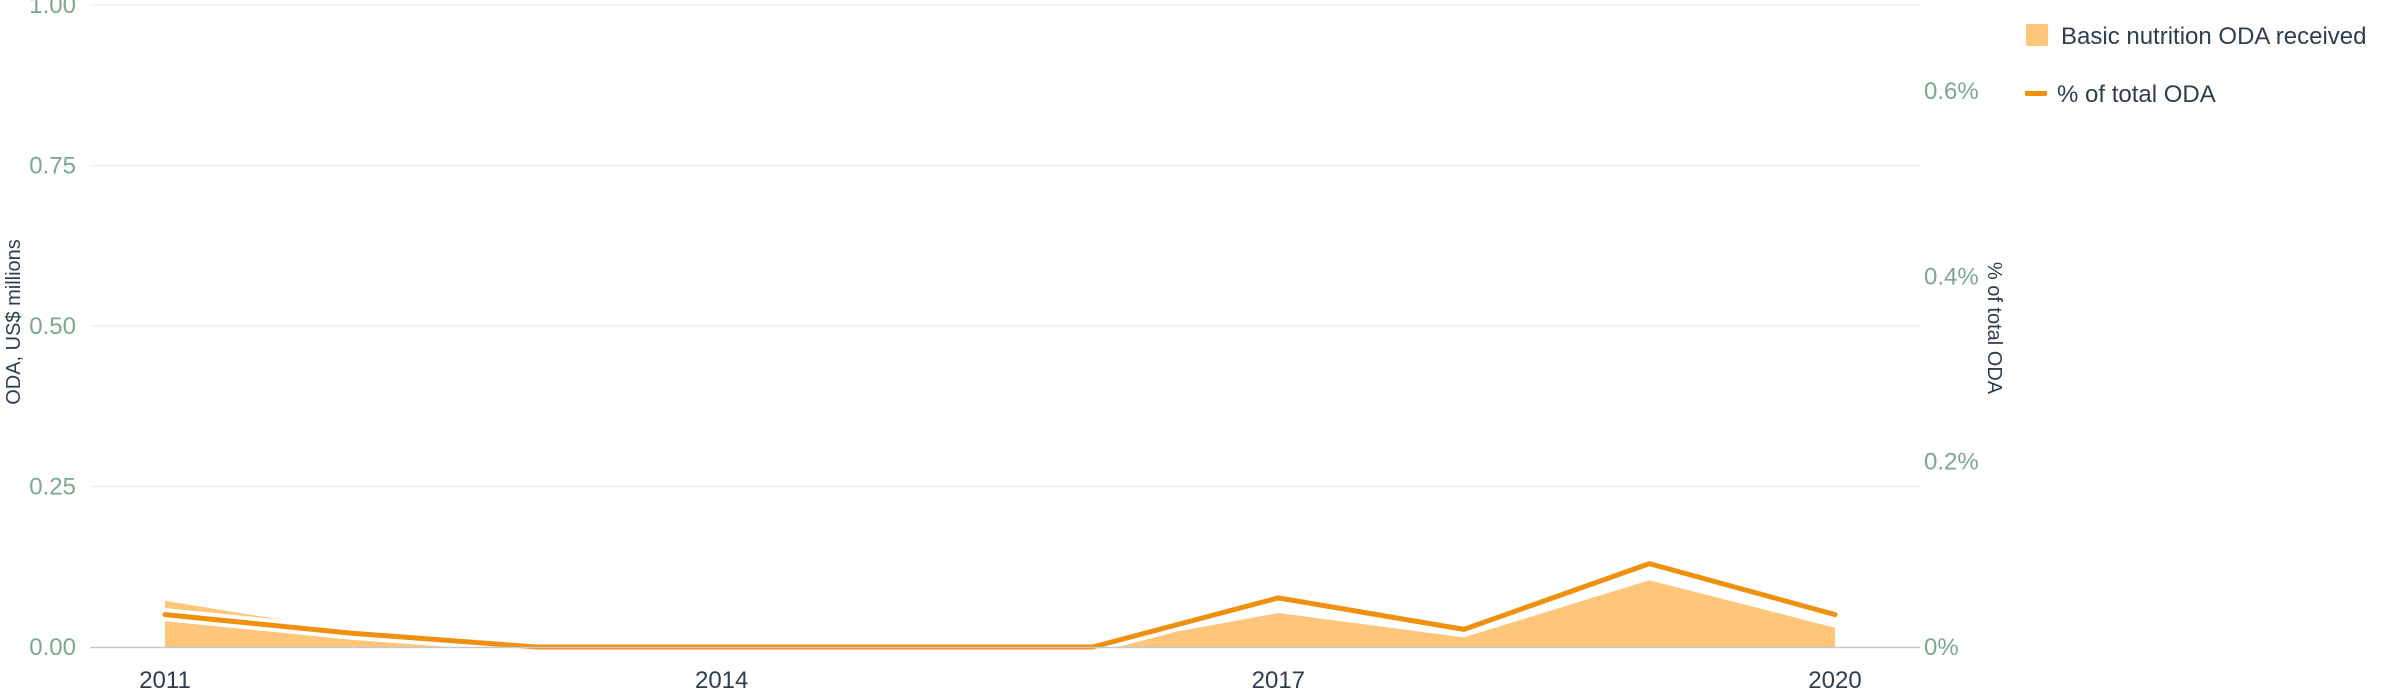  What do you see at coordinates (1994, 328) in the screenshot?
I see `right-axis-title: % of total ODA` at bounding box center [1994, 328].